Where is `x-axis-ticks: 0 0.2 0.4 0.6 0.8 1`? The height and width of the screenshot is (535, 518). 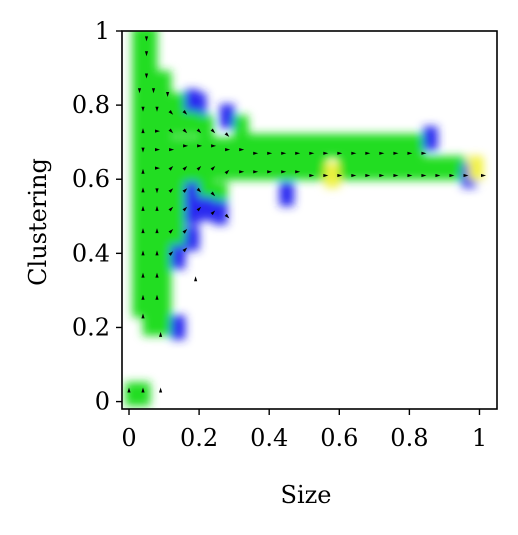
x-axis-ticks: 0 0.2 0.4 0.6 0.8 1 is located at coordinates (304, 430).